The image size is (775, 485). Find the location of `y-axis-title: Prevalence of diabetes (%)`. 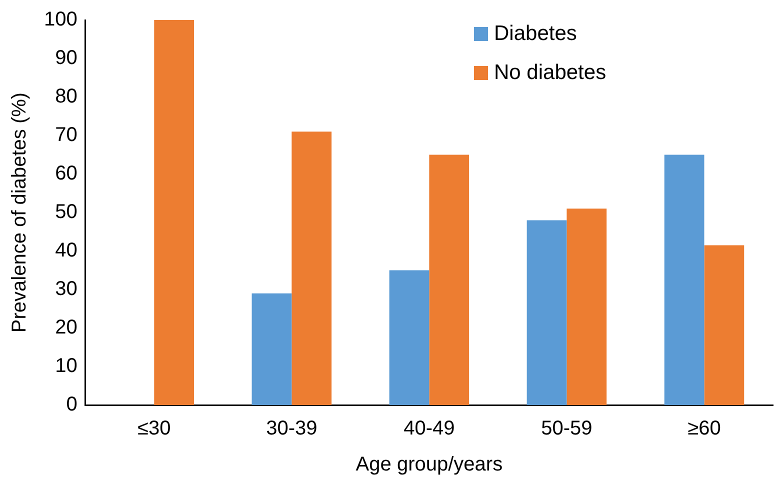

y-axis-title: Prevalence of diabetes (%) is located at coordinates (19, 212).